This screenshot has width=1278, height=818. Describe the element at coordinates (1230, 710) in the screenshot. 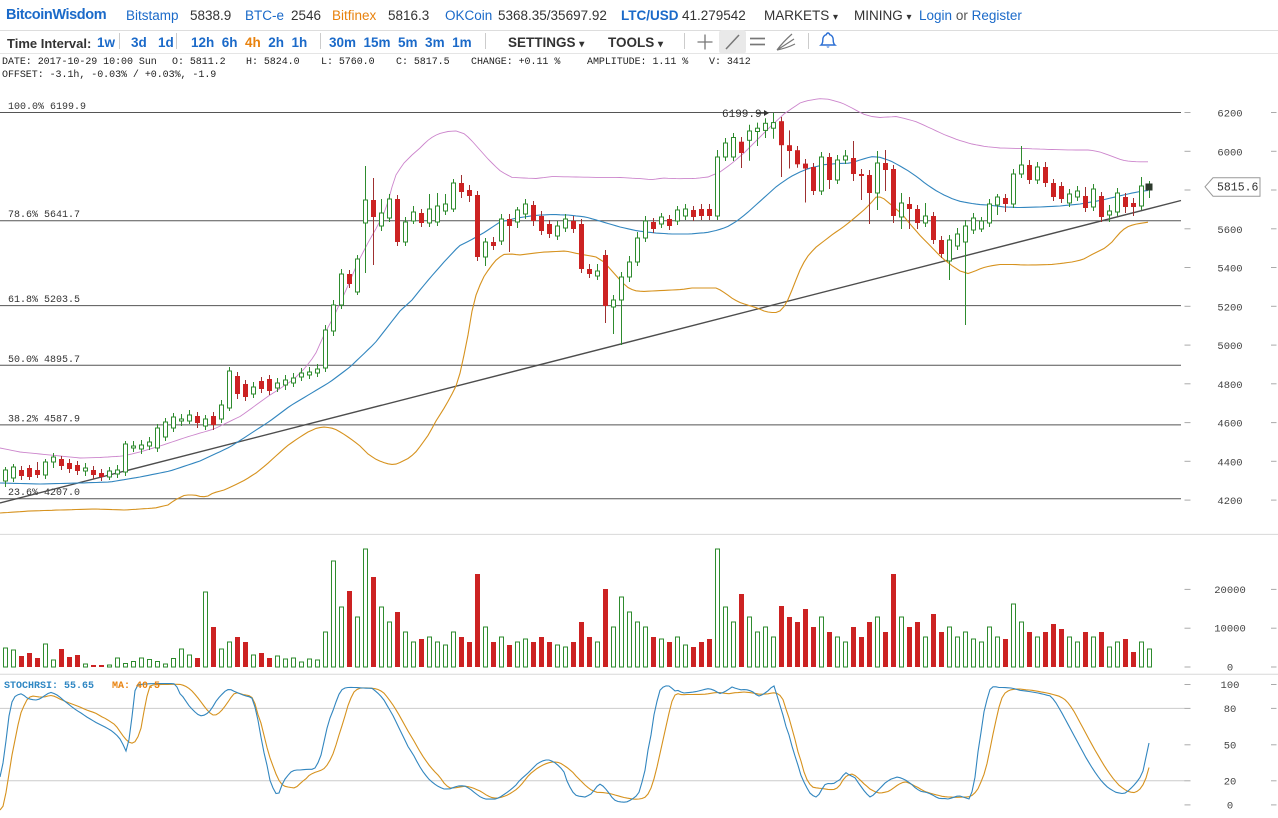

I see `svg-text: 80` at that location.